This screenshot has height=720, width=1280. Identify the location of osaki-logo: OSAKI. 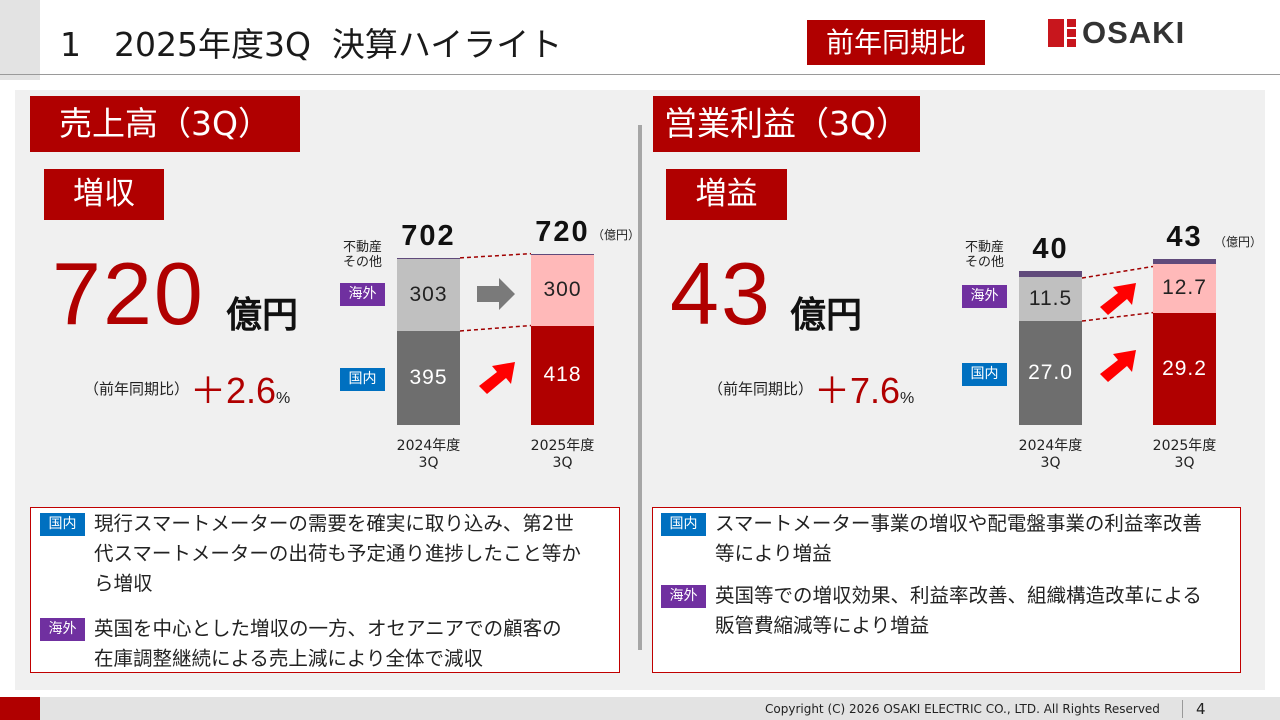
(1117, 32).